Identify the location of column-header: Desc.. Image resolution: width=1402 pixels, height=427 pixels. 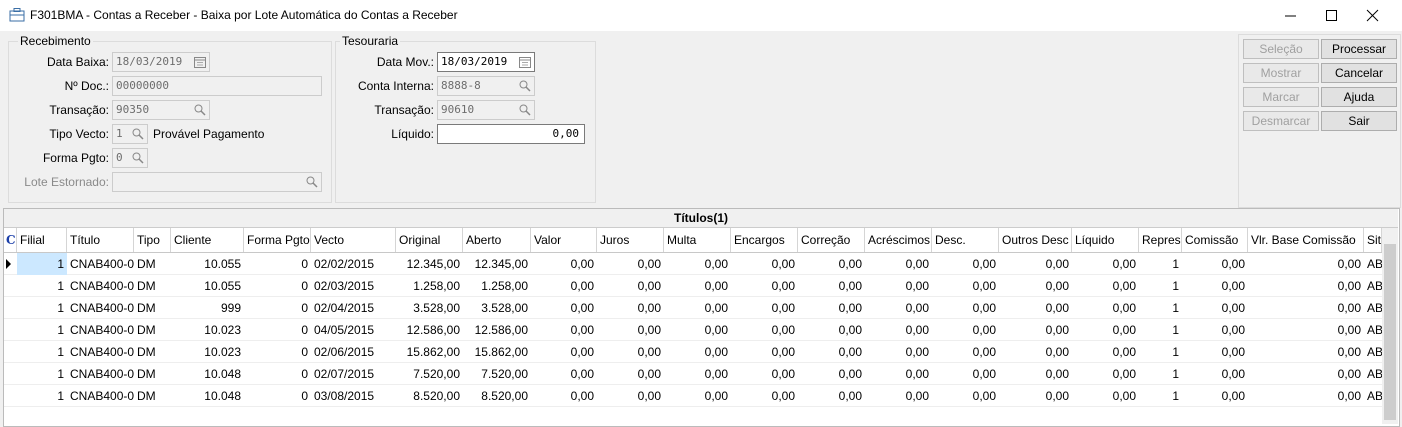
(965, 240).